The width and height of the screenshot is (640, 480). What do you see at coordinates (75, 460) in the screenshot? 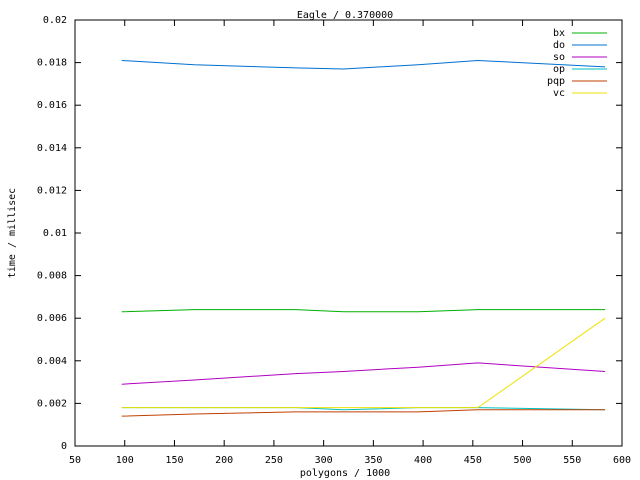
I see `x-tick-label: 50` at bounding box center [75, 460].